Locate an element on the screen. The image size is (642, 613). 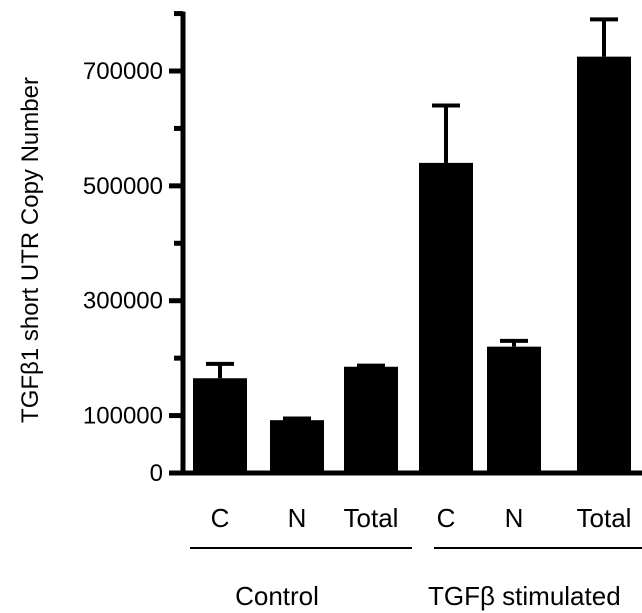
y-tick-label: 100000 is located at coordinates (123, 416).